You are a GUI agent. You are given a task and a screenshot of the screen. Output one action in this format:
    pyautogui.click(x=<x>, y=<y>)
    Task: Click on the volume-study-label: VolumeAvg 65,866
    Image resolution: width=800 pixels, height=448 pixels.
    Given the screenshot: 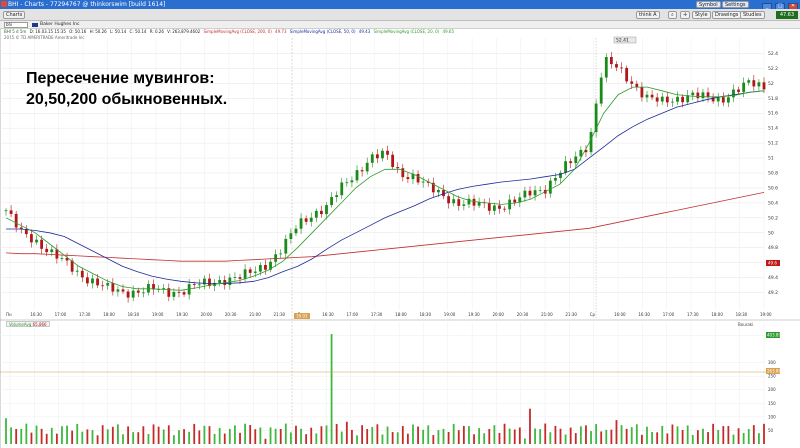 What is the action you would take?
    pyautogui.click(x=28, y=324)
    